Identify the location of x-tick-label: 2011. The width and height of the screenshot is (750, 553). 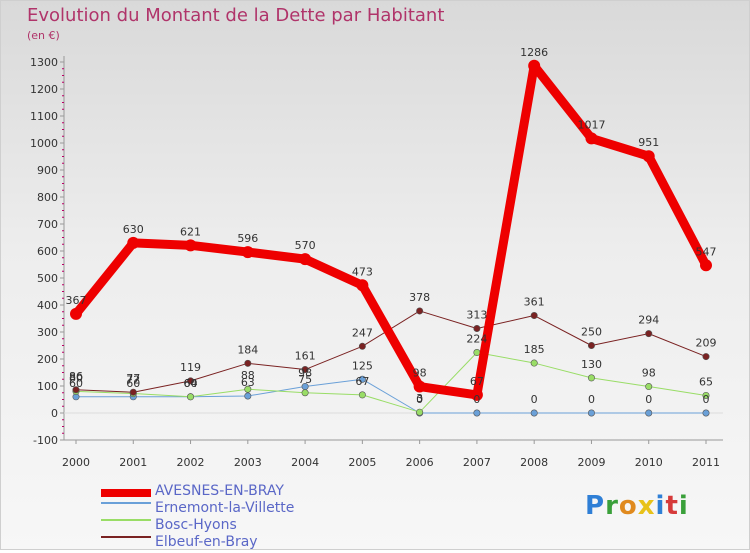
(706, 462).